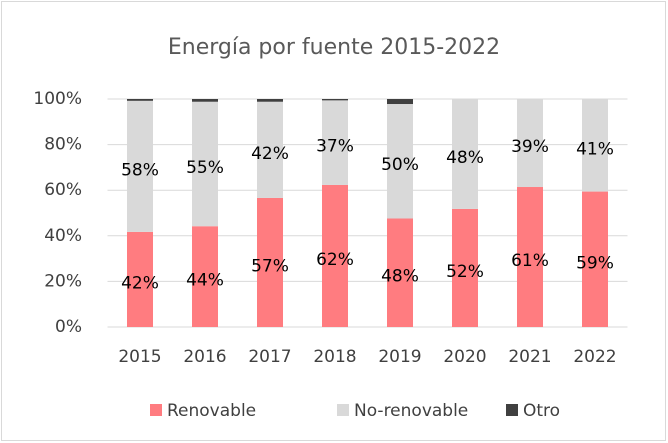  Describe the element at coordinates (530, 261) in the screenshot. I see `data-label: 61%` at that location.